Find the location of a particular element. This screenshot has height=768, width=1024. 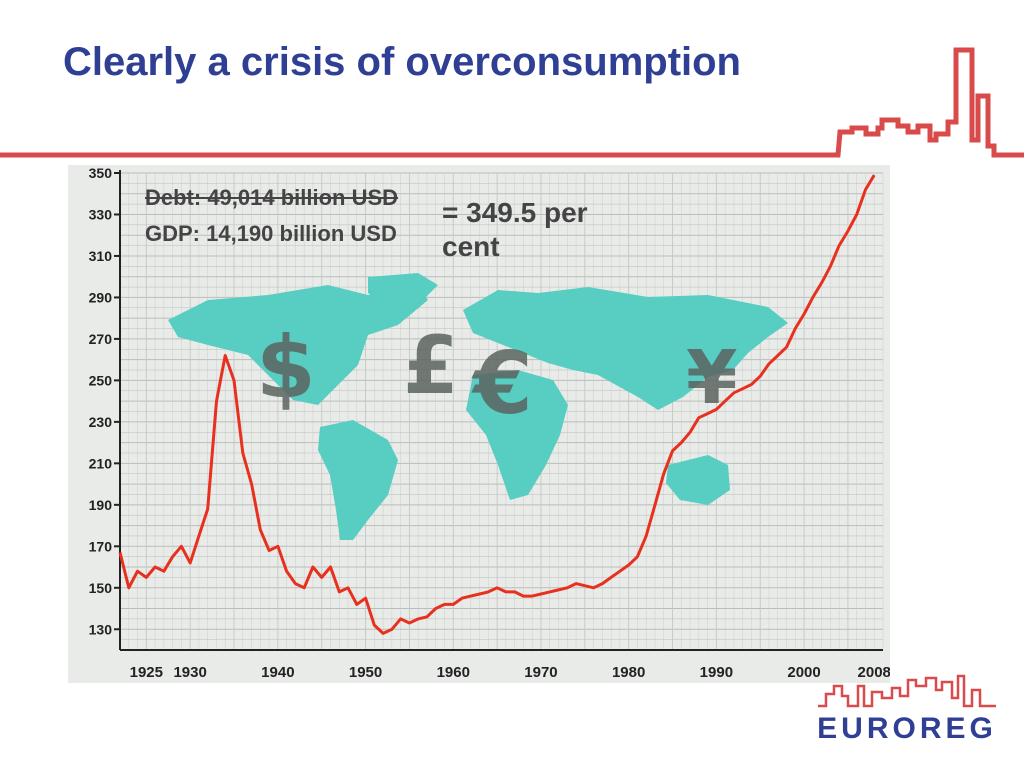

gdp-annotation: GDP: 14,190 billion USD is located at coordinates (271, 233).